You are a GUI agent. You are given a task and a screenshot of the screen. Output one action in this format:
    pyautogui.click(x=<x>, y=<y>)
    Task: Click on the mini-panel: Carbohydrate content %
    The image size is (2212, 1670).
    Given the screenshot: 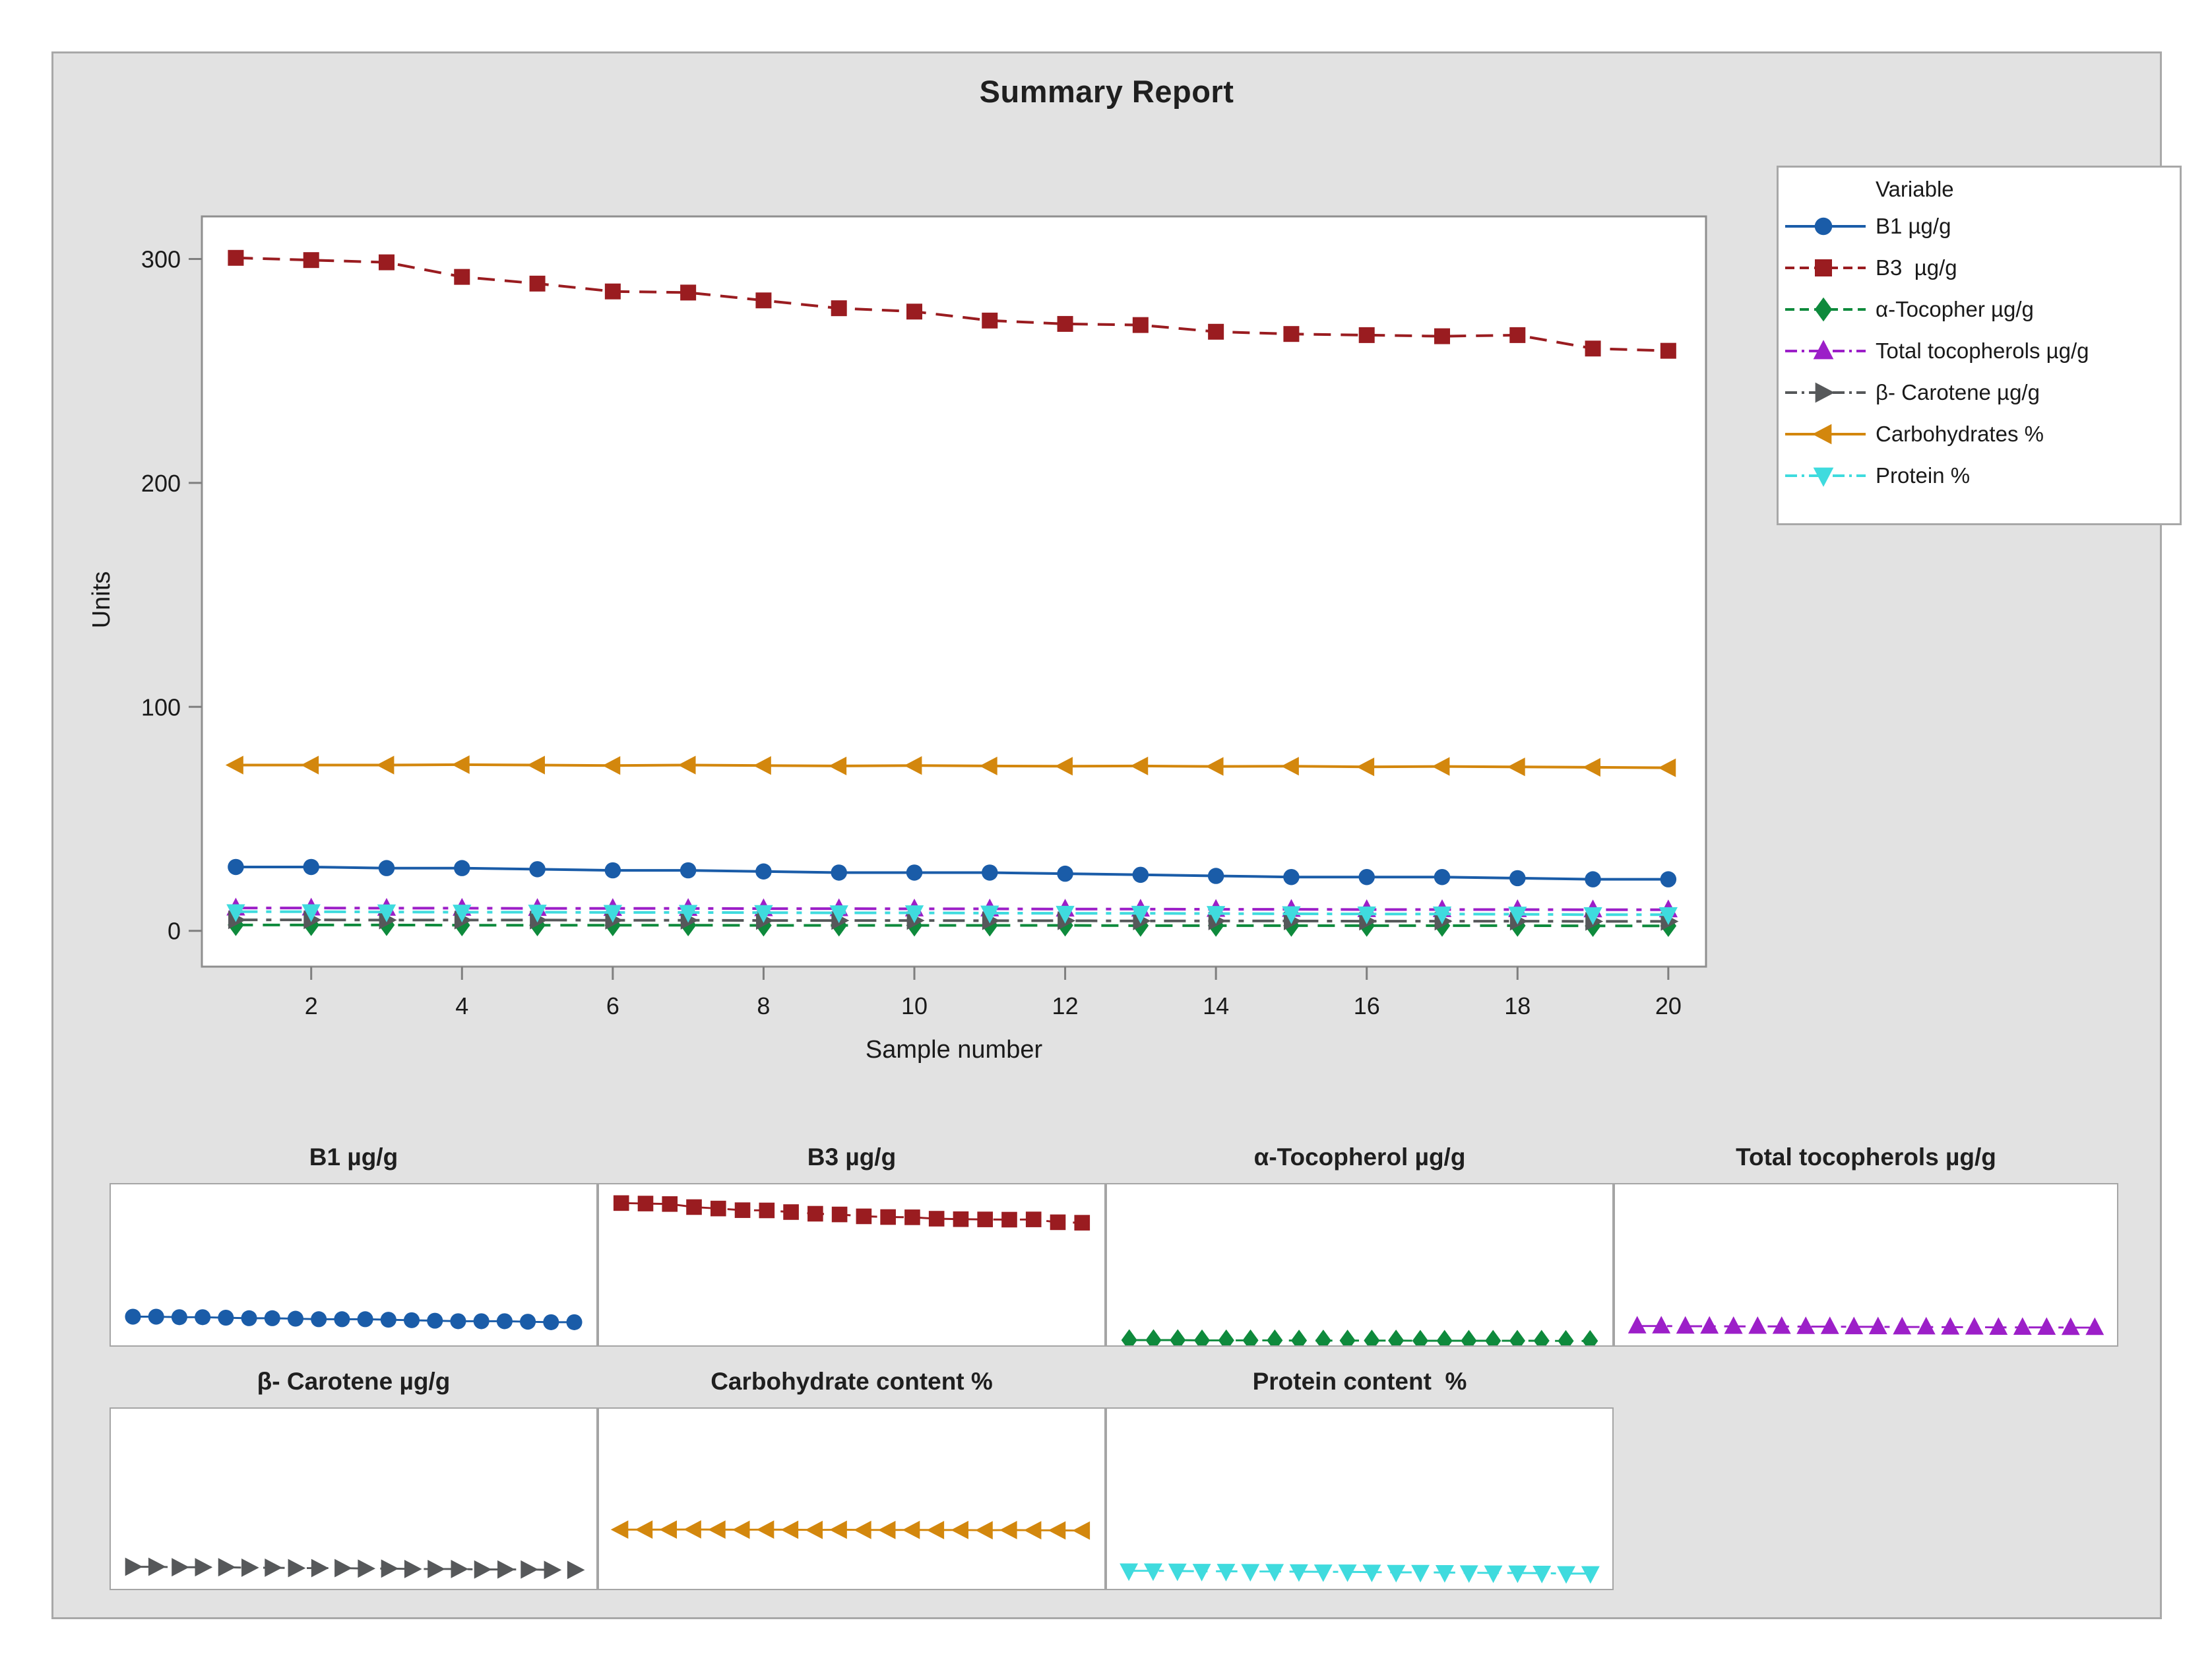 What is the action you would take?
    pyautogui.click(x=852, y=1479)
    